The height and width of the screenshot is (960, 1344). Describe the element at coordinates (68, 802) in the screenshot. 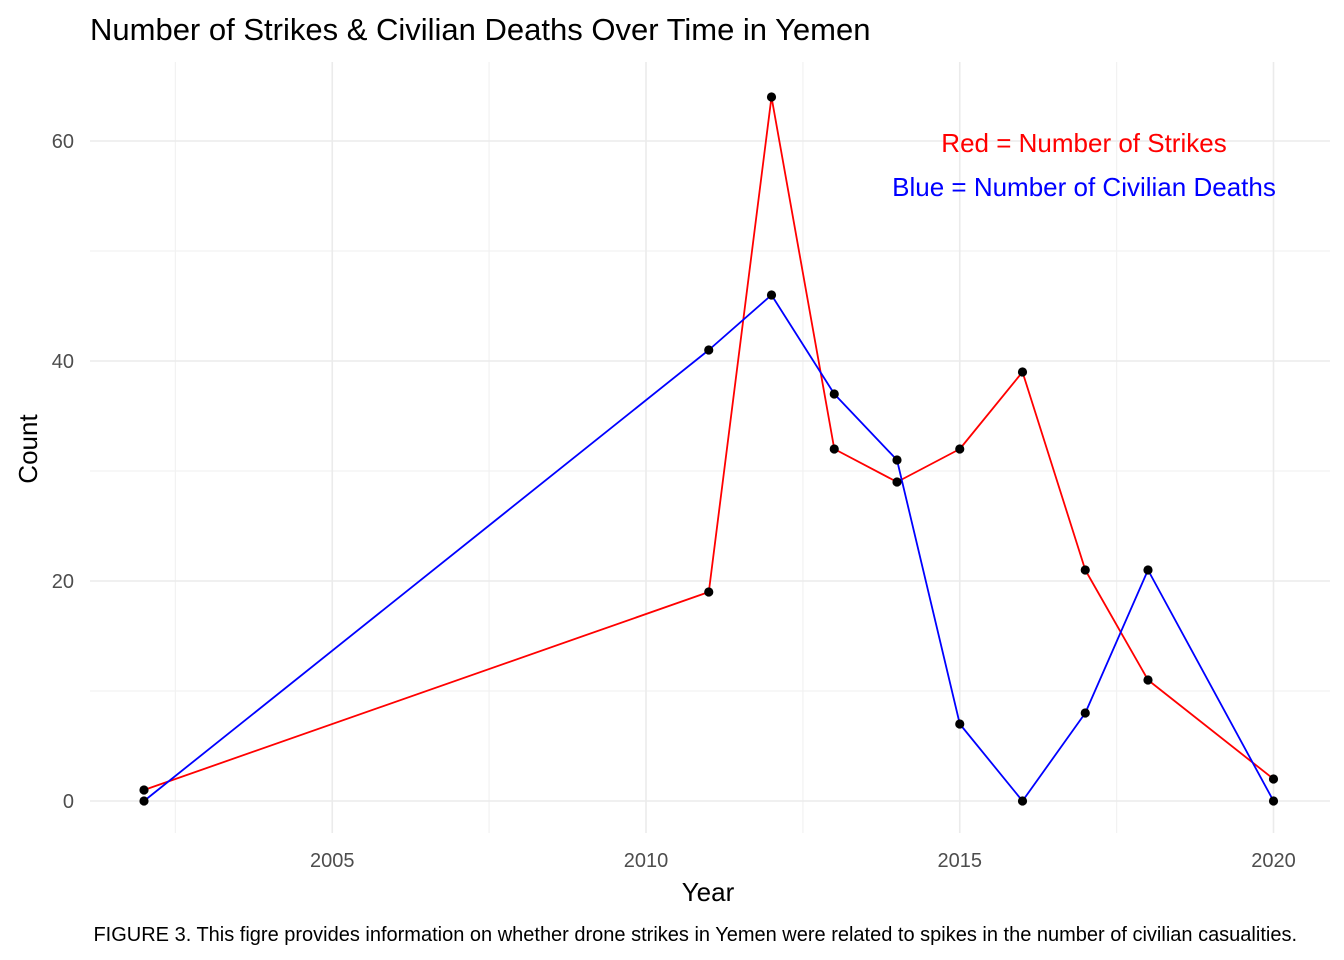

I see `y-tick-label: 0` at that location.